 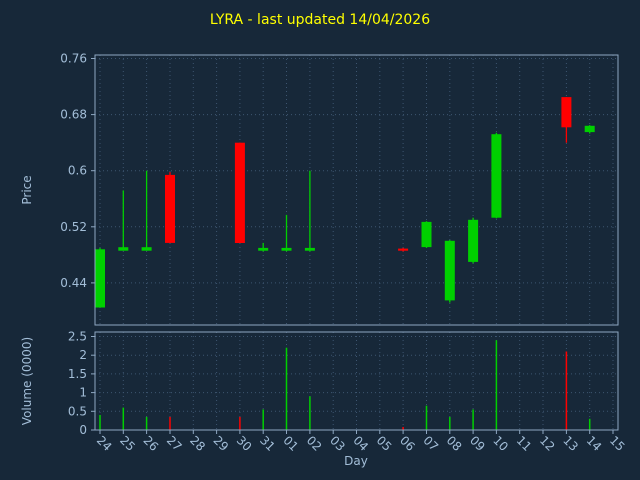 What do you see at coordinates (290, 443) in the screenshot?
I see `svg-text: 01` at bounding box center [290, 443].